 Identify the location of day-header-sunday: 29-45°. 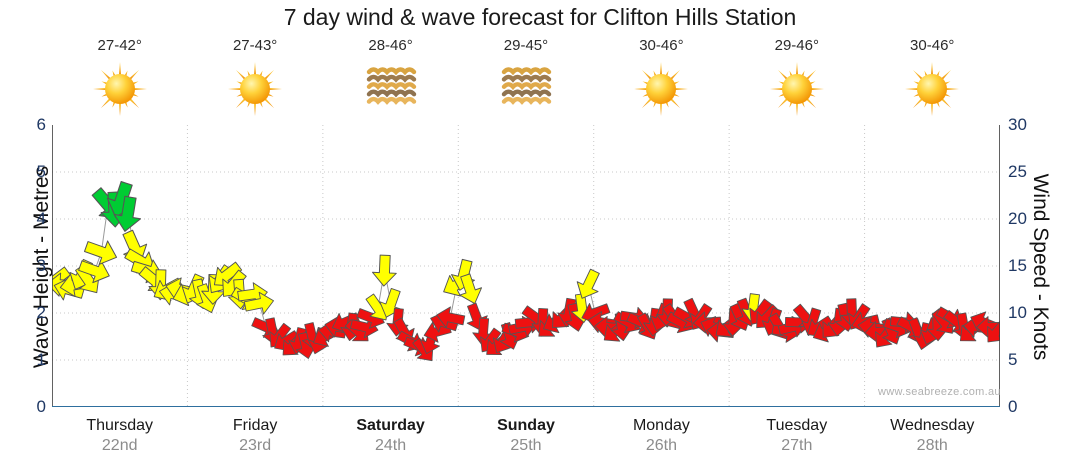
(525, 81).